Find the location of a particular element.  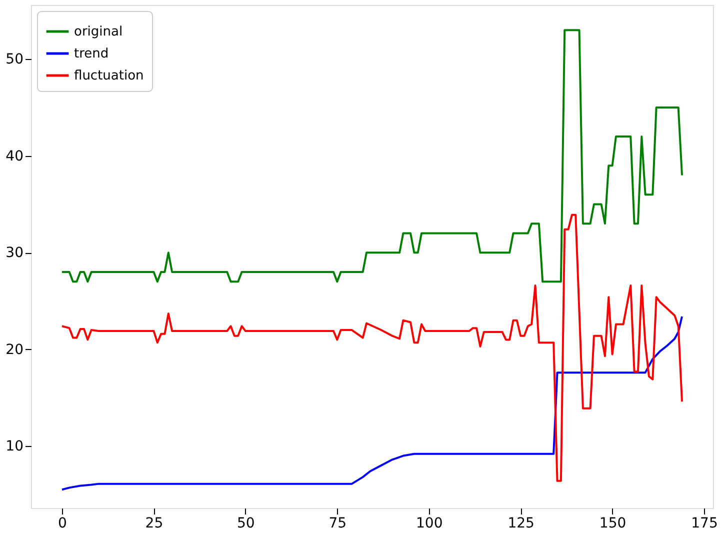

y-tick-label: 10 is located at coordinates (15, 446).